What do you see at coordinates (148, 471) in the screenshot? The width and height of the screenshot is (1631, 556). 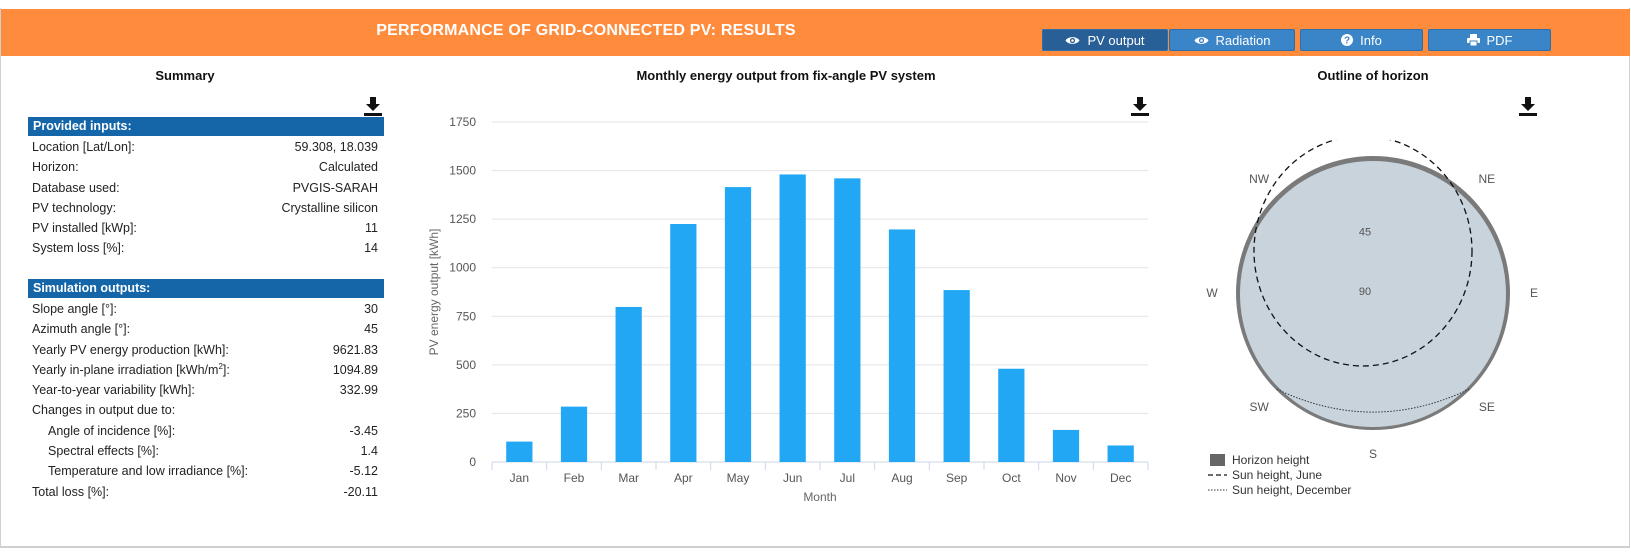 I see `summary-row-label: Temperature and low irradiance [%]:` at bounding box center [148, 471].